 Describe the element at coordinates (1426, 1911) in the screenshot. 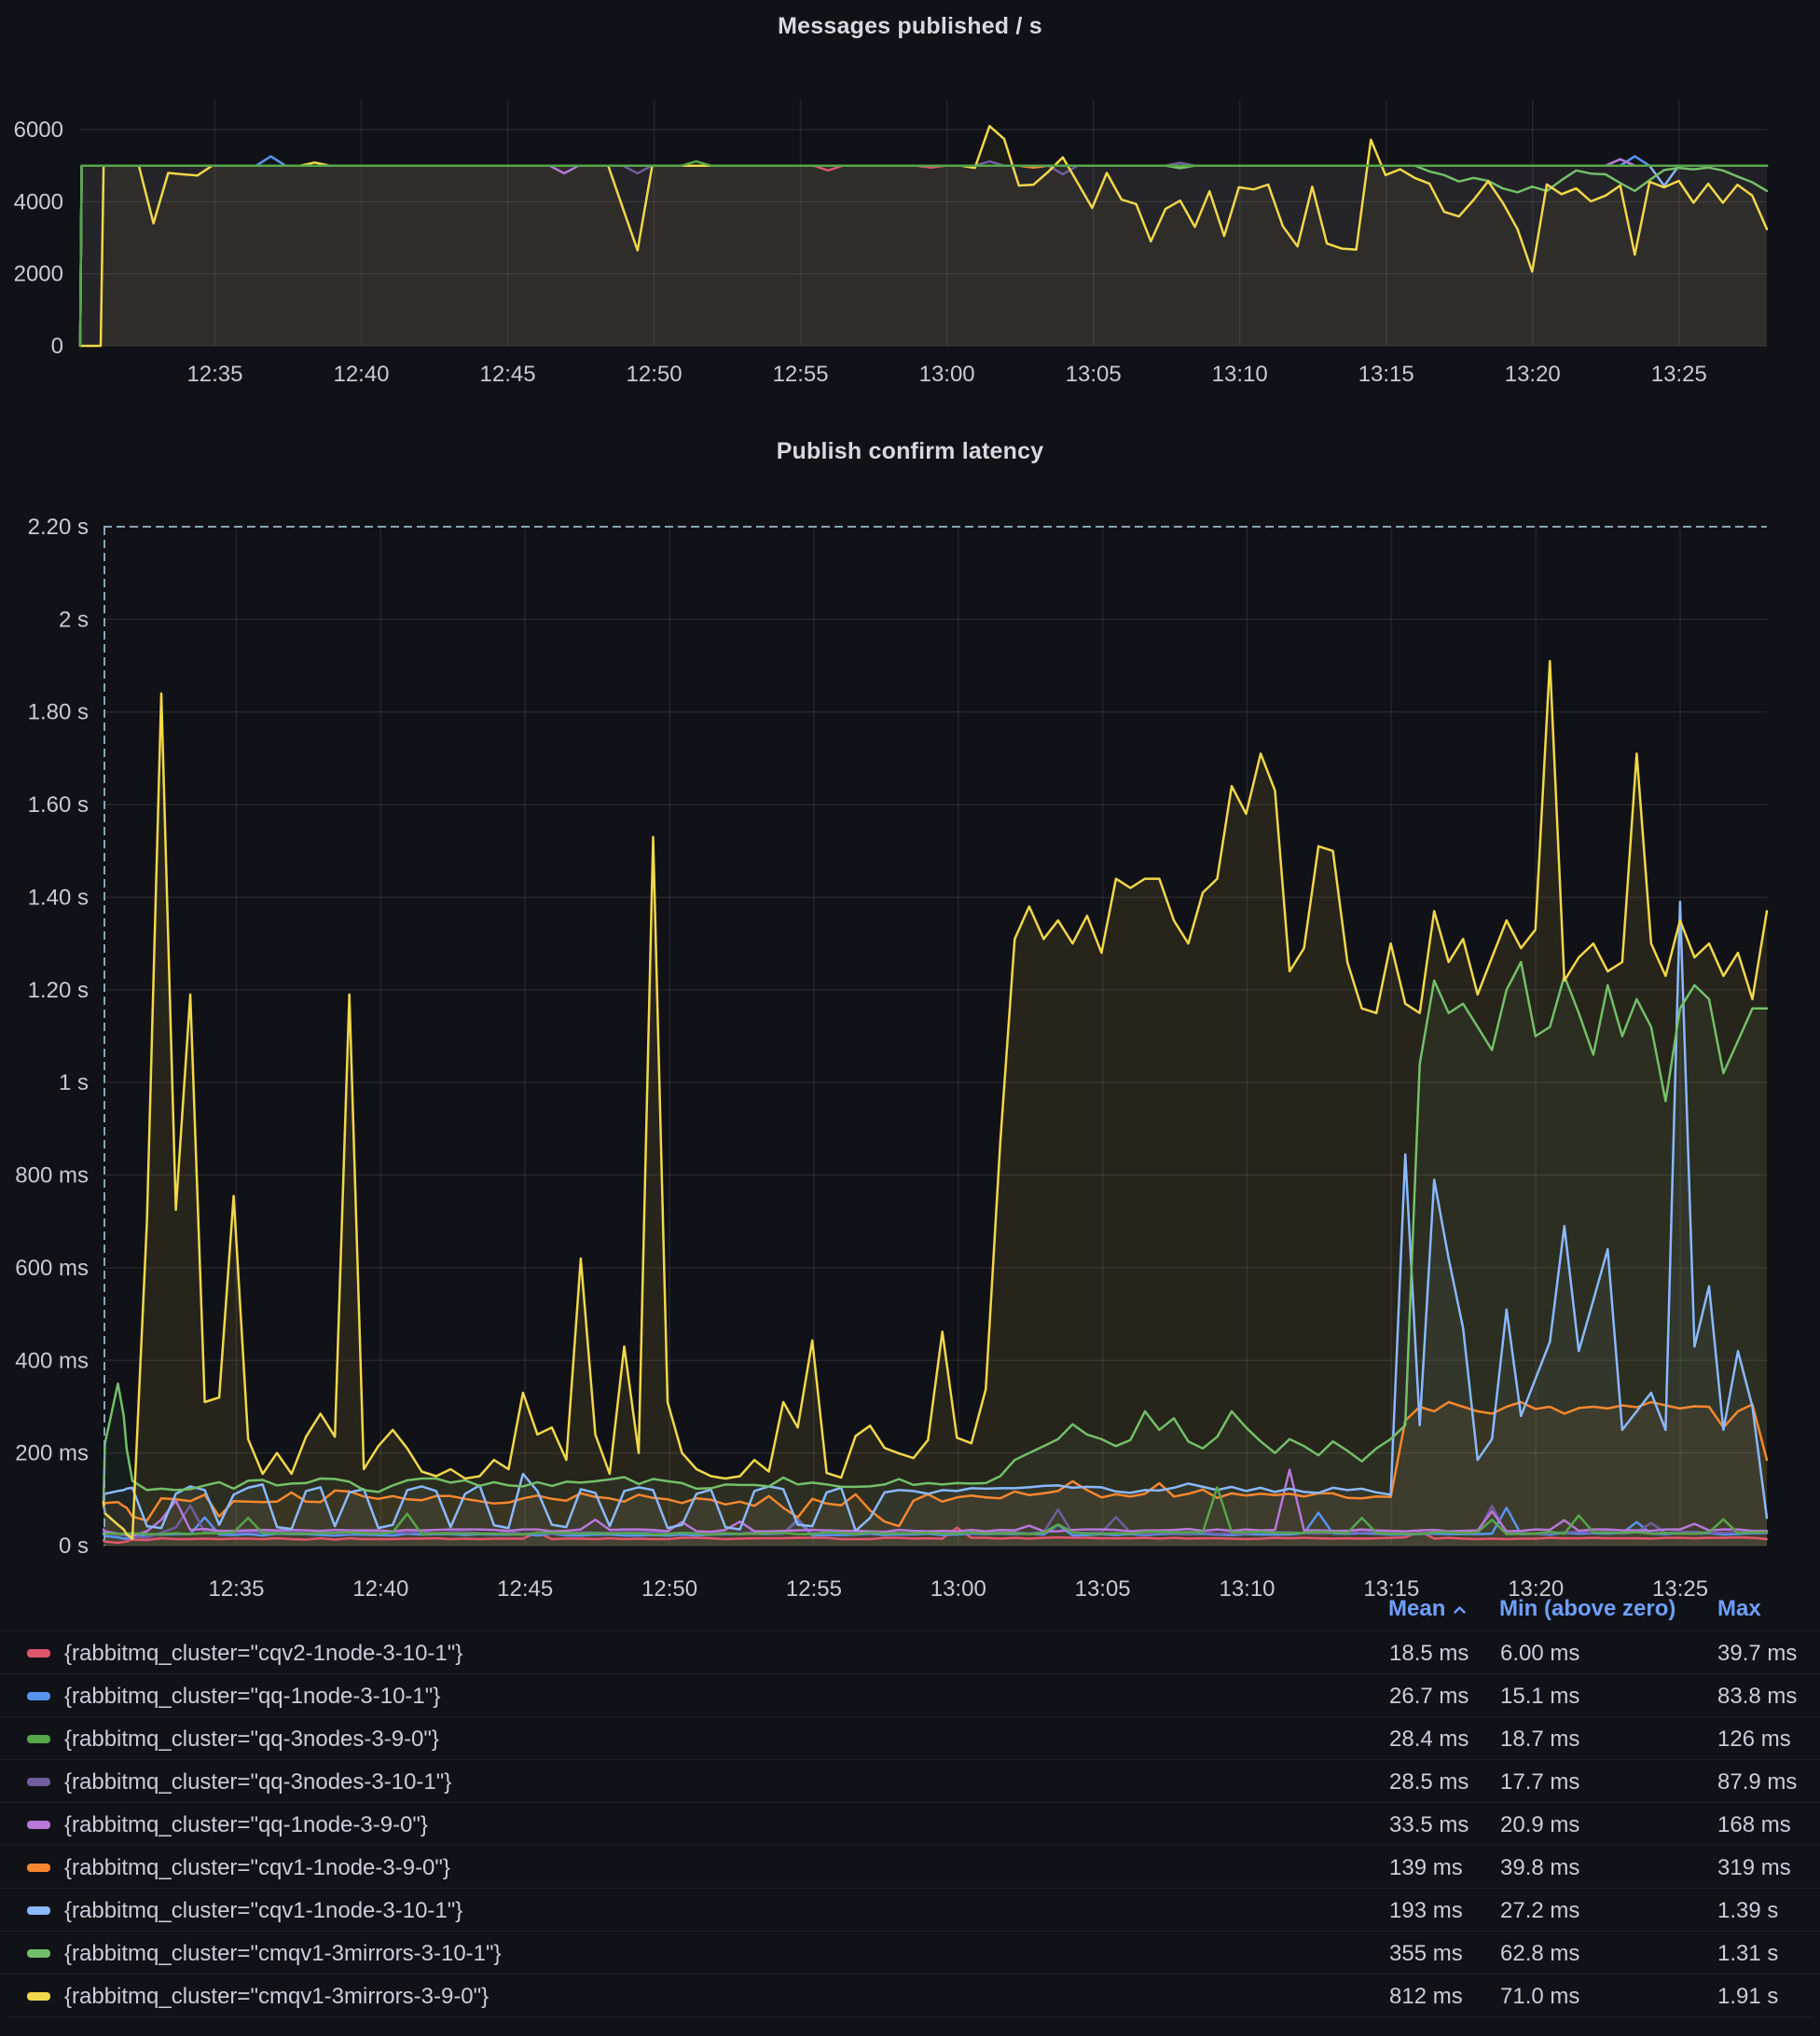

I see `series-mean-value: 193 ms` at that location.